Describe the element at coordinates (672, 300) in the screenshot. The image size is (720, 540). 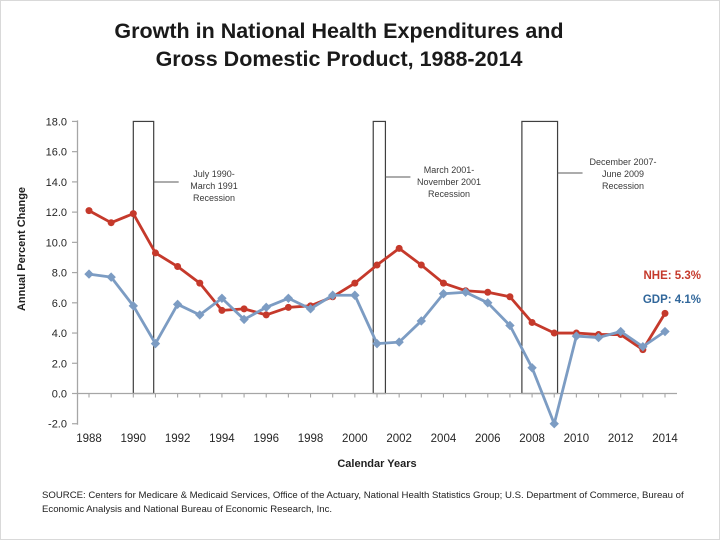
I see `gdp-end-label: GDP: 4.1%` at that location.